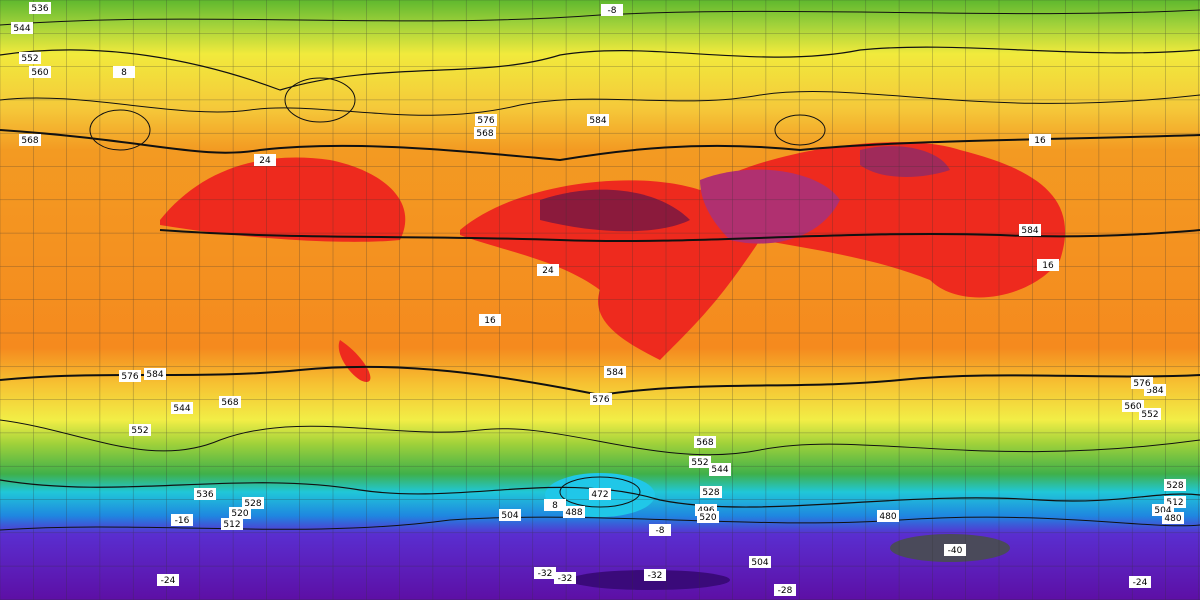  I want to click on label: -32, so click(545, 573).